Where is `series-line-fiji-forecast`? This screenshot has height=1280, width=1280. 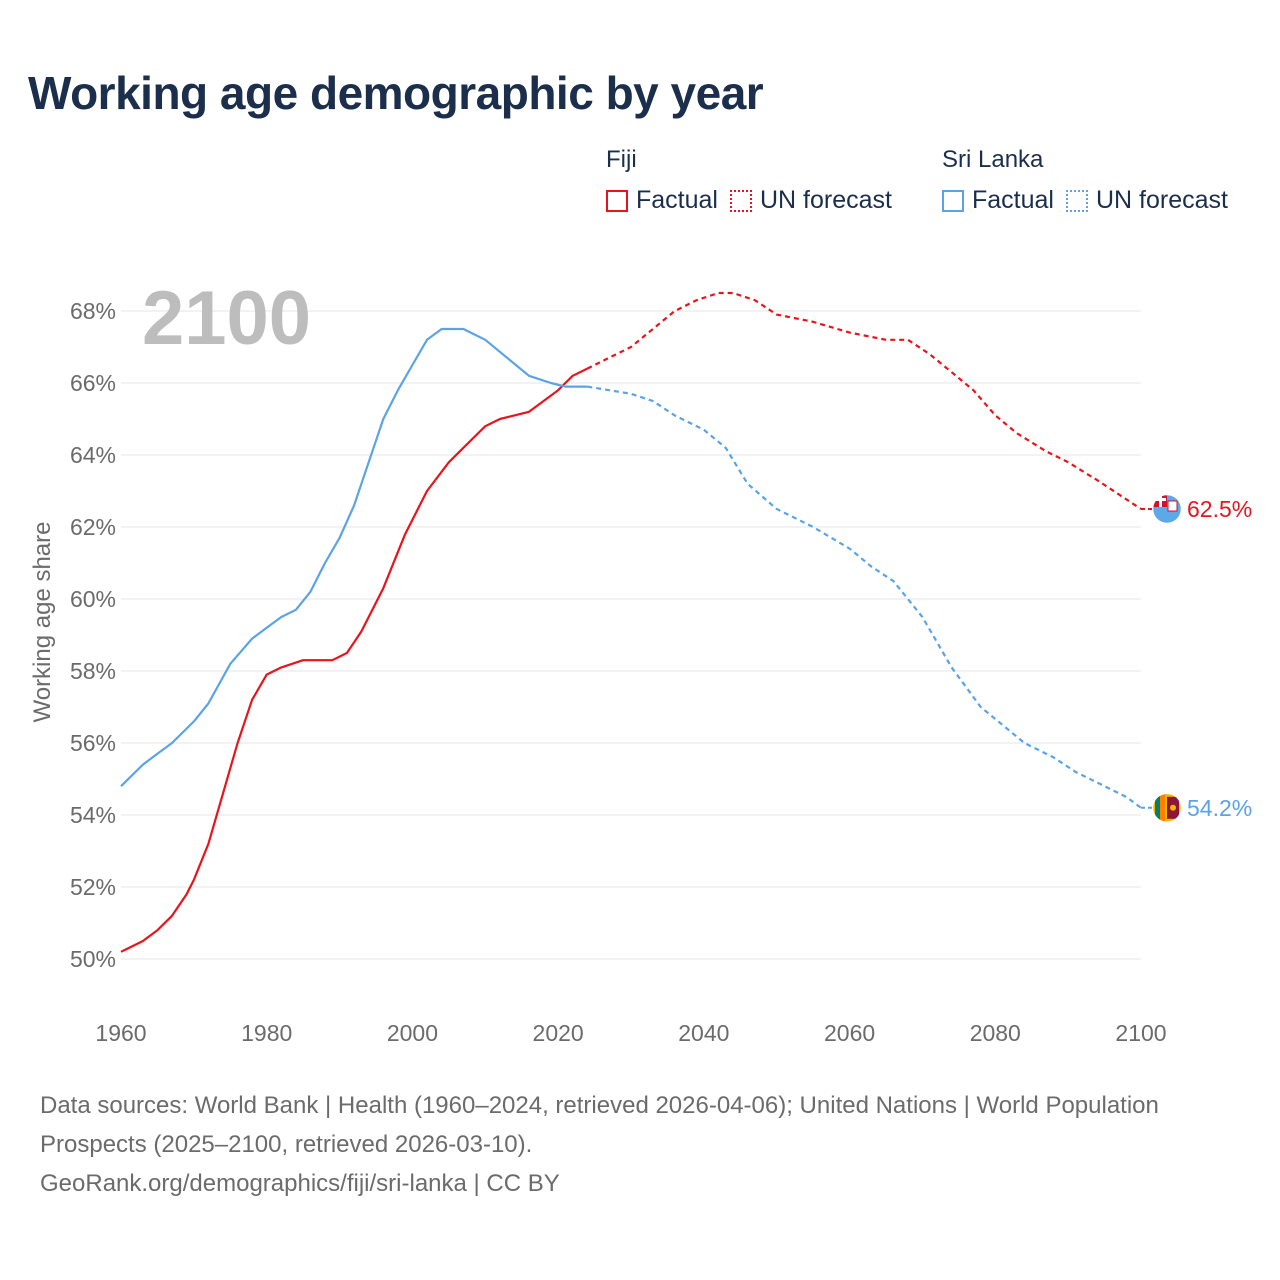 series-line-fiji-forecast is located at coordinates (864, 400).